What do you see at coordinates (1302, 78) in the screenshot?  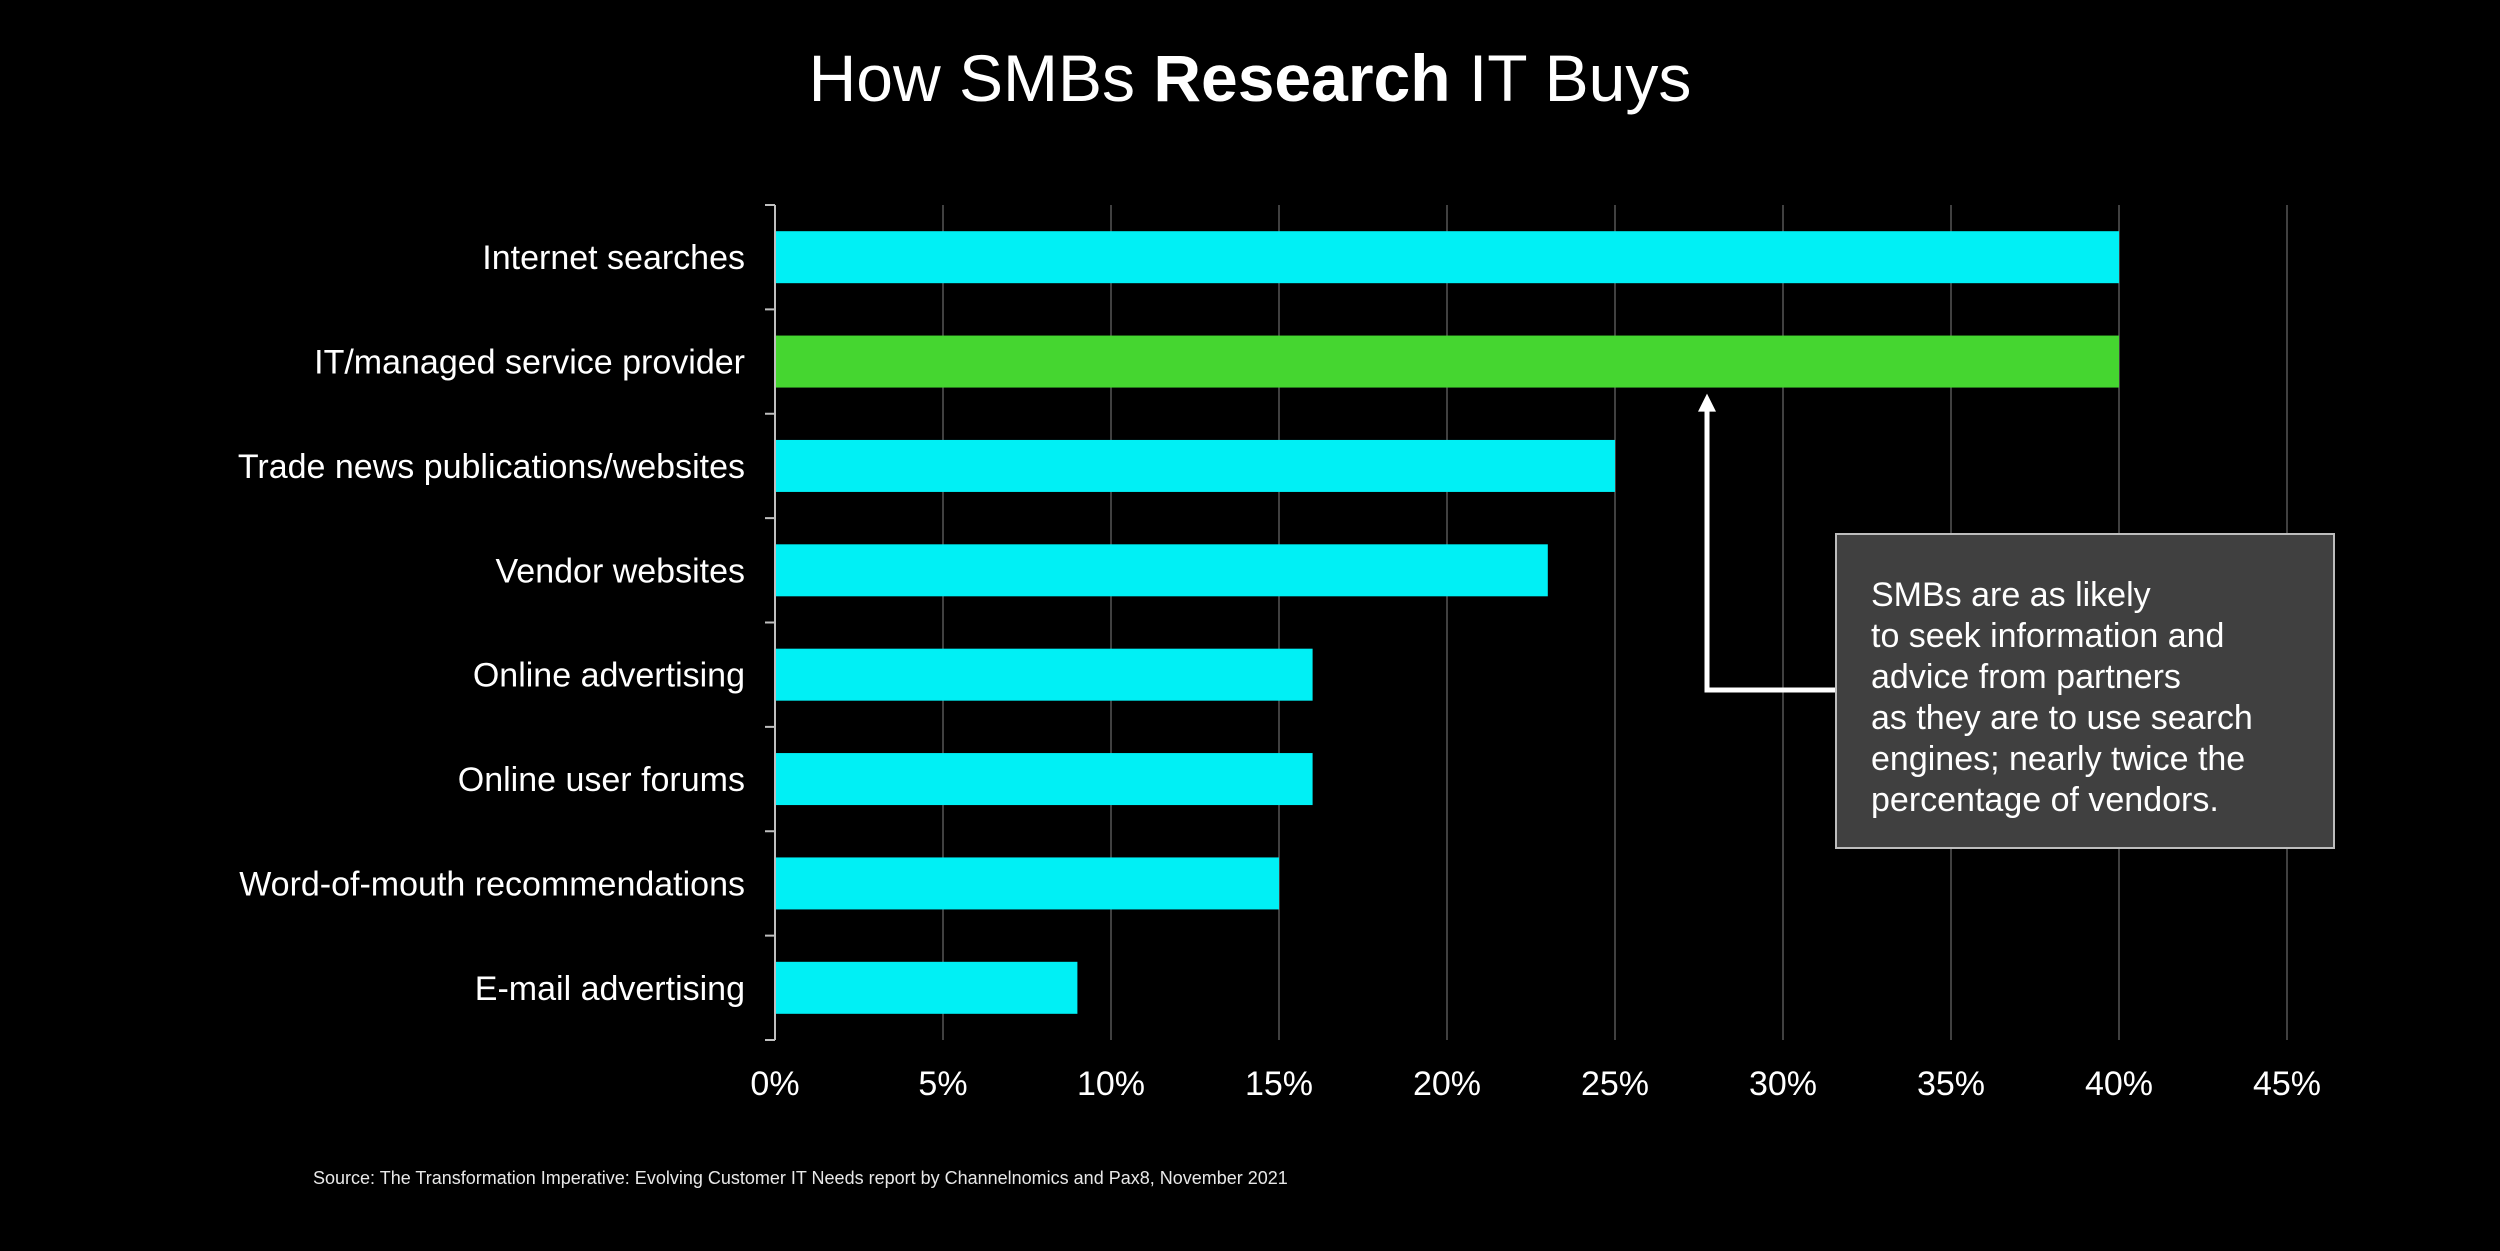 I see `title-bold: Research` at bounding box center [1302, 78].